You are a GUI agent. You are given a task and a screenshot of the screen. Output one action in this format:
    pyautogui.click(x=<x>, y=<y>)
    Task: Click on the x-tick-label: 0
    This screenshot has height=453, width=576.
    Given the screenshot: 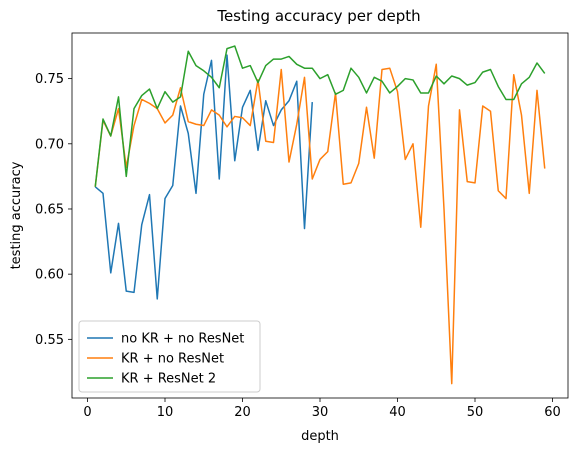 What is the action you would take?
    pyautogui.click(x=87, y=412)
    